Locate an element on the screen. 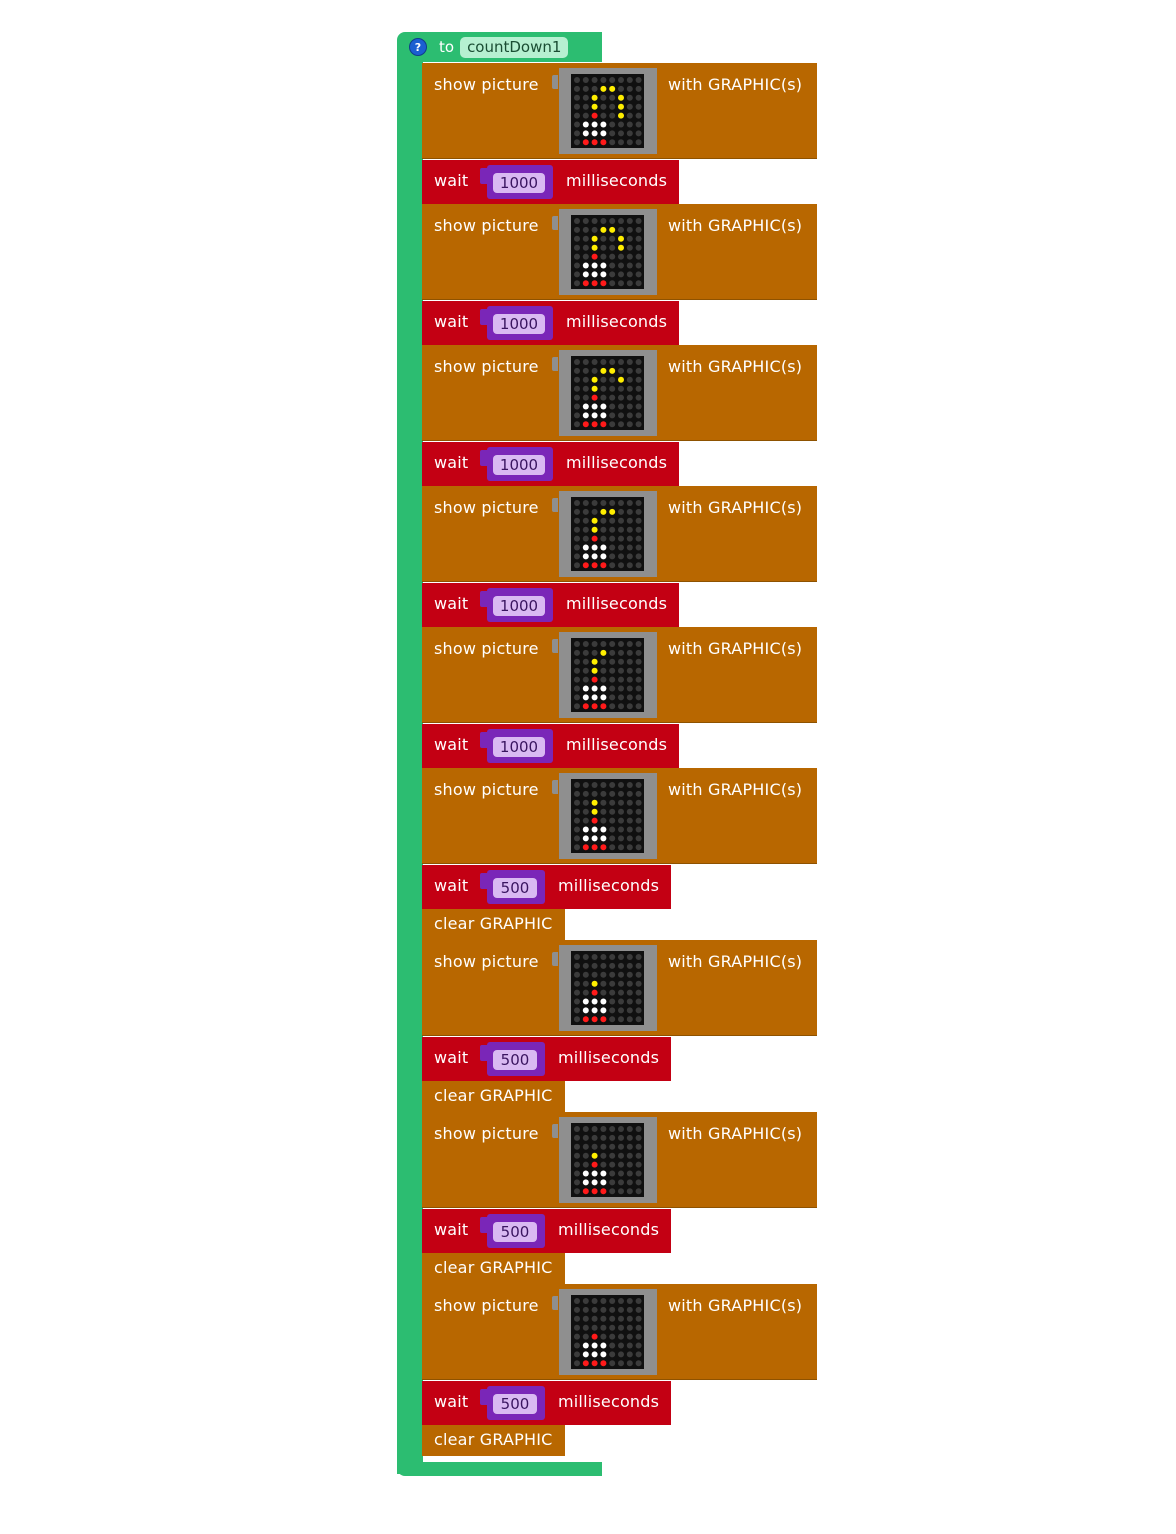  help-icon: ? is located at coordinates (418, 47).